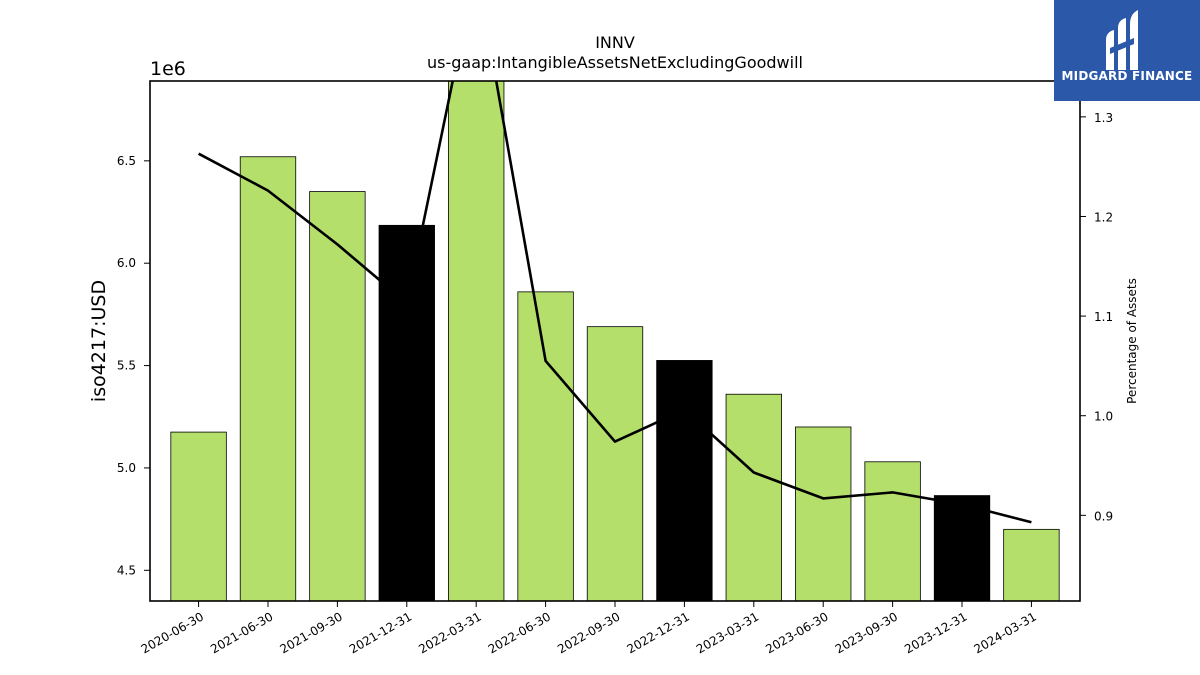 The width and height of the screenshot is (1200, 675). I want to click on y2-axis-label: Percentage of Assets, so click(1132, 341).